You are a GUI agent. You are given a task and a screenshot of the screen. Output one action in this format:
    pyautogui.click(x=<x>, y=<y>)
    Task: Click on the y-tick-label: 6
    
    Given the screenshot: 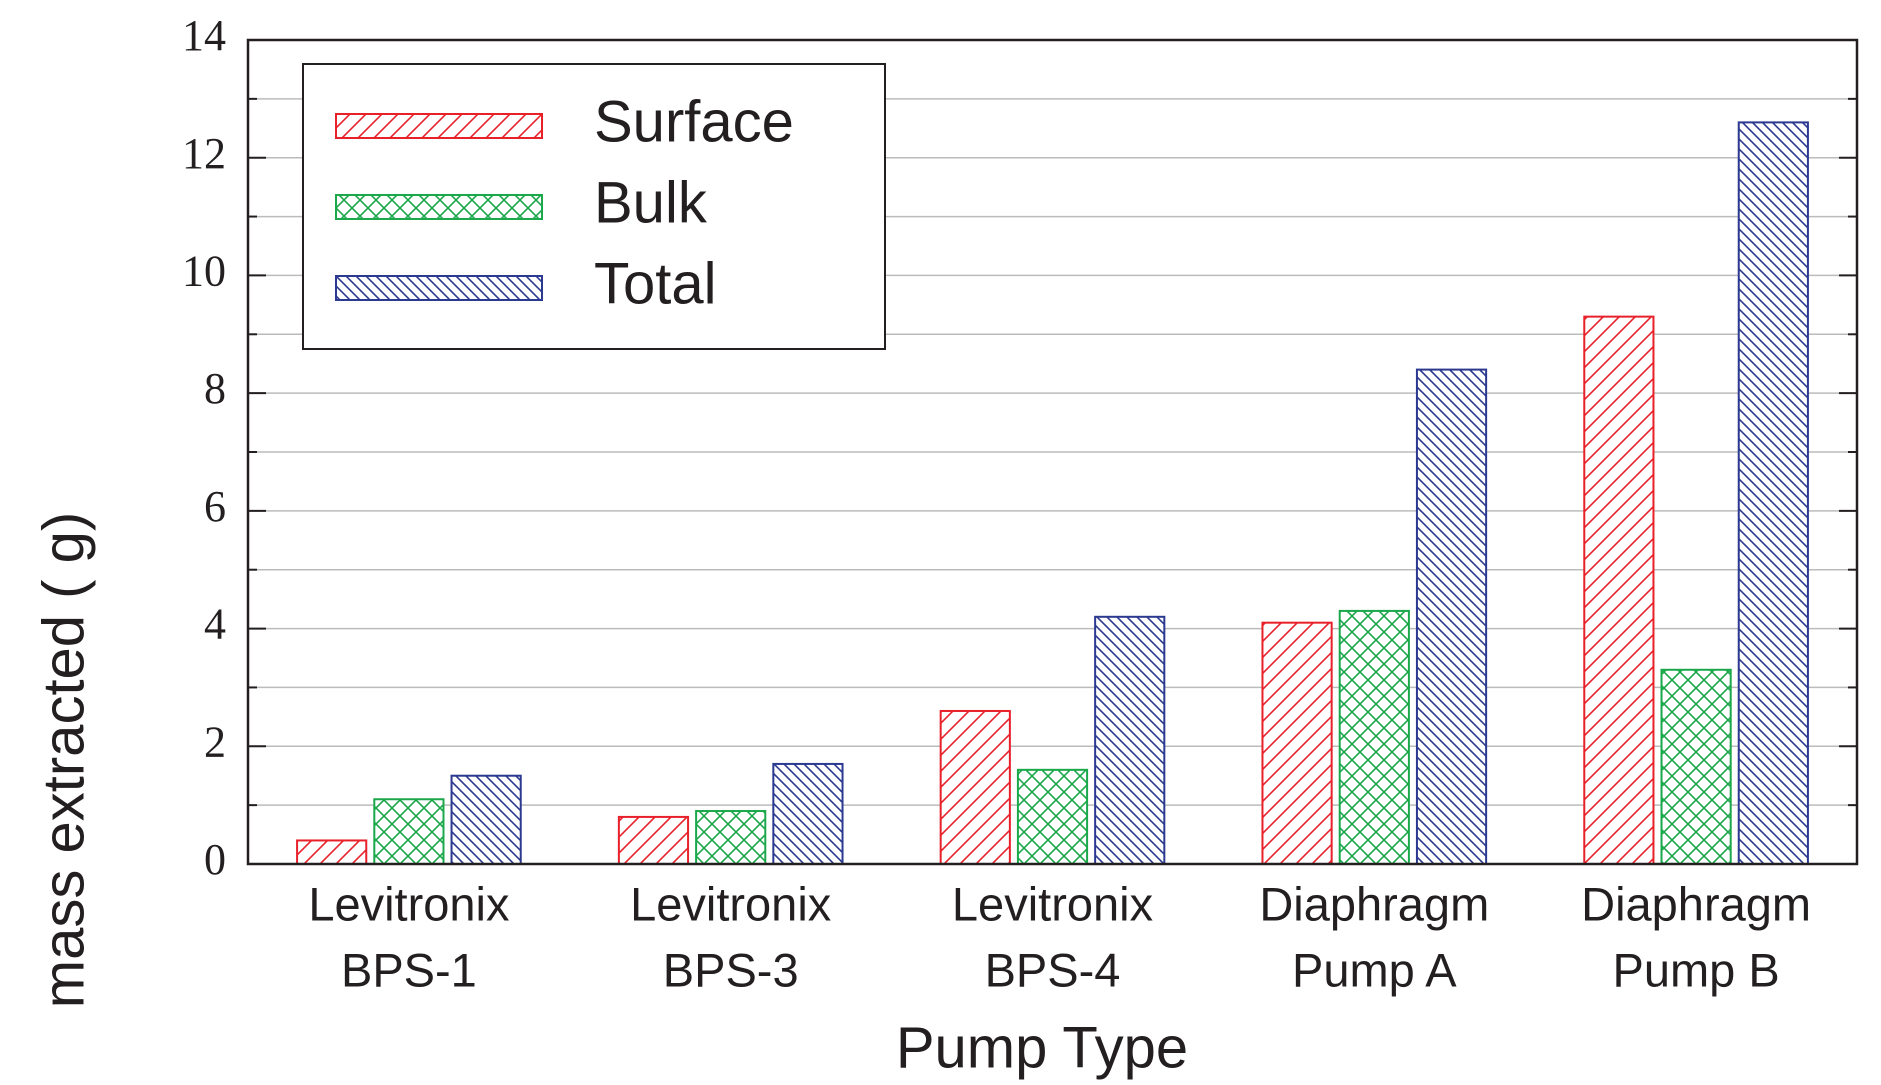 What is the action you would take?
    pyautogui.click(x=215, y=506)
    